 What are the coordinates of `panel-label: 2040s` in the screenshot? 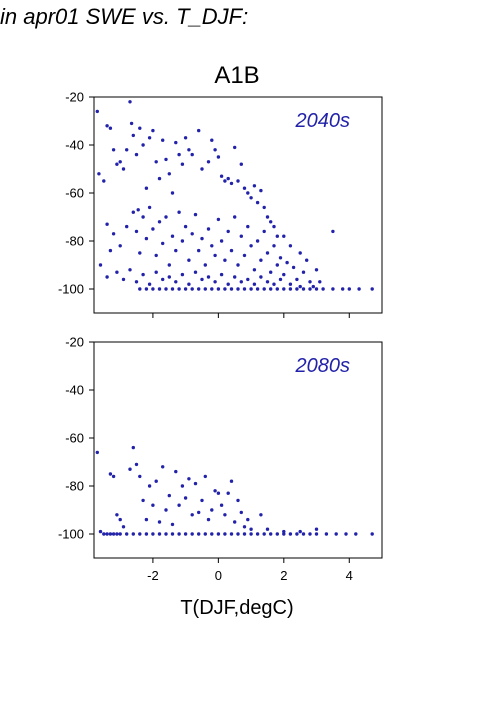 It's located at (323, 121).